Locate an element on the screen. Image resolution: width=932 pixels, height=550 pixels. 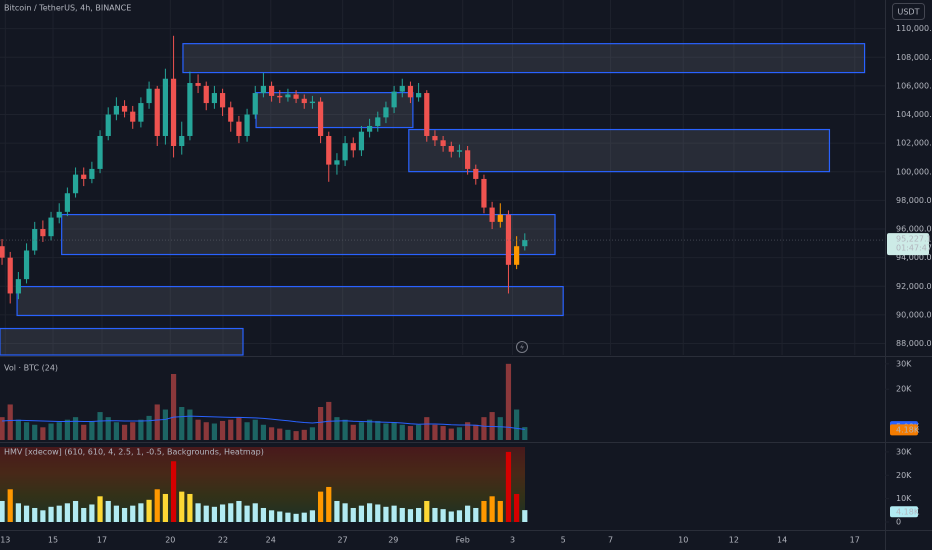
x-tick-label: 3 is located at coordinates (512, 540).